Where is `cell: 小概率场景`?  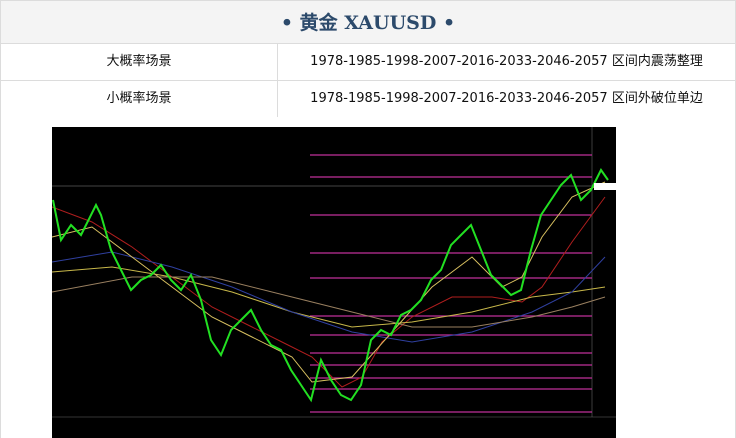 cell: 小概率场景 is located at coordinates (139, 99).